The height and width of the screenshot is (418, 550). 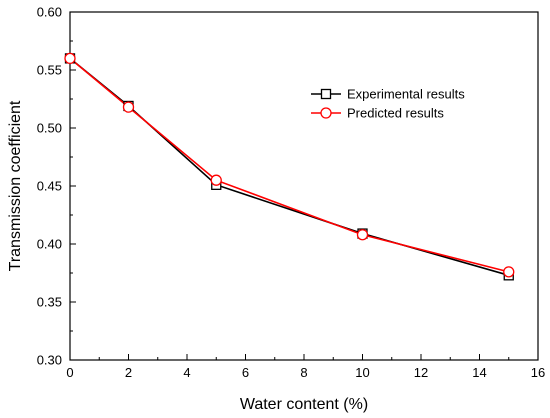 I want to click on x-tick-label: 4, so click(x=186, y=372).